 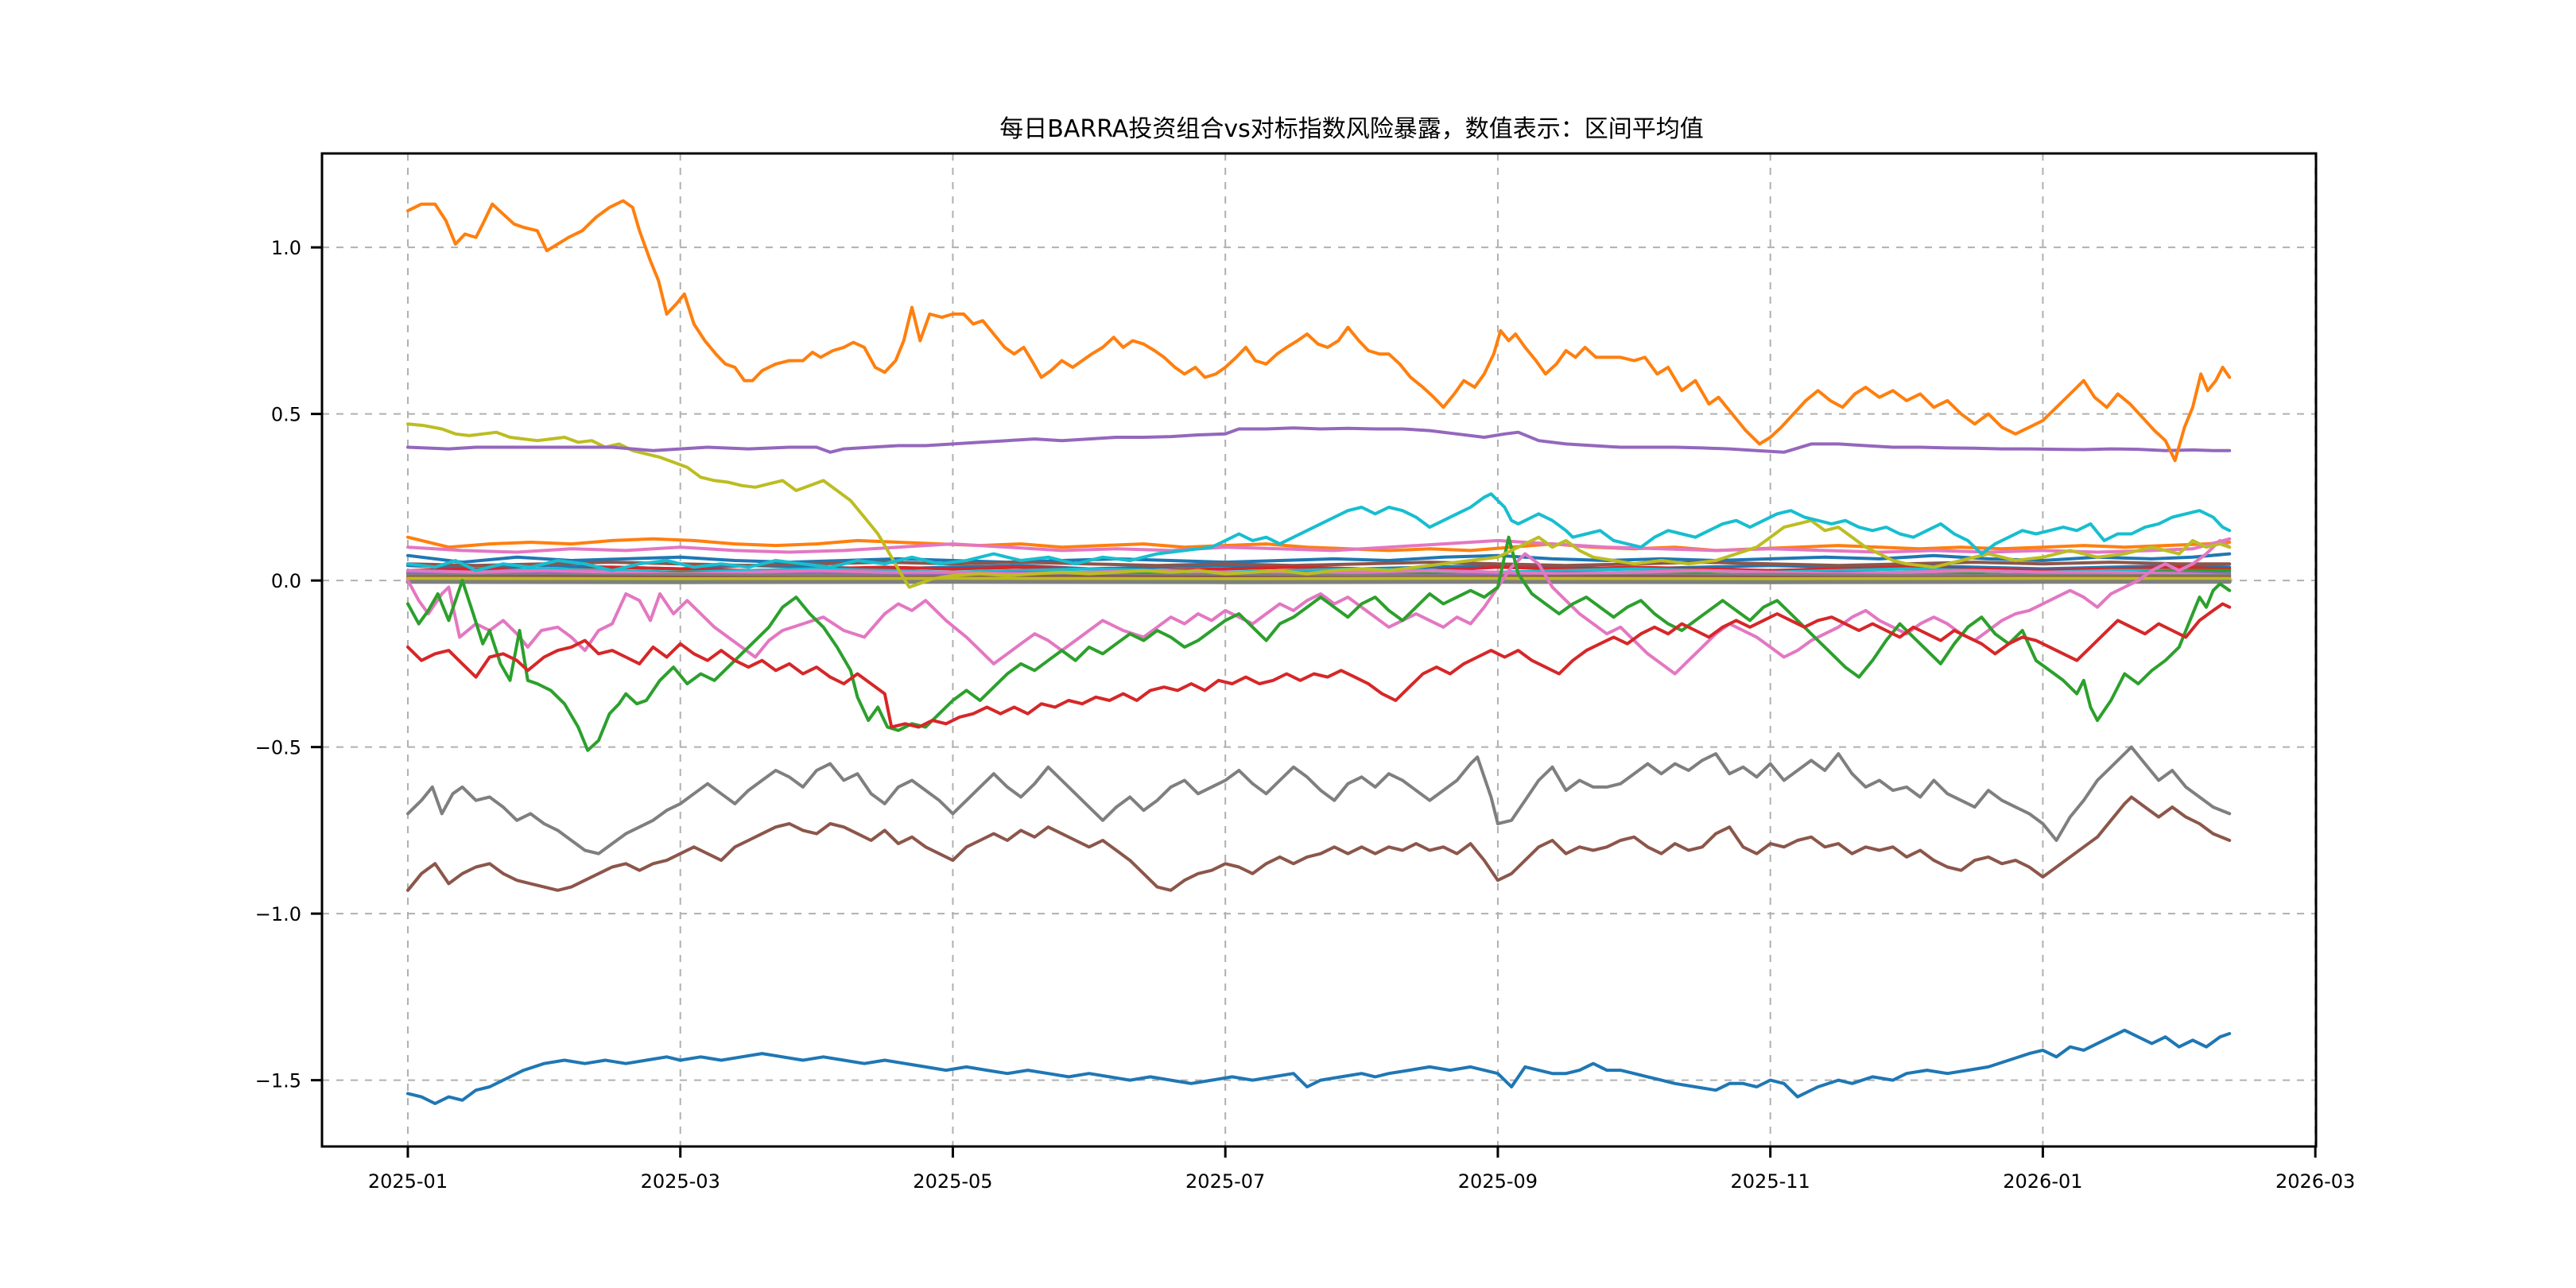 I want to click on y-tick-label: 1.0, so click(x=286, y=248).